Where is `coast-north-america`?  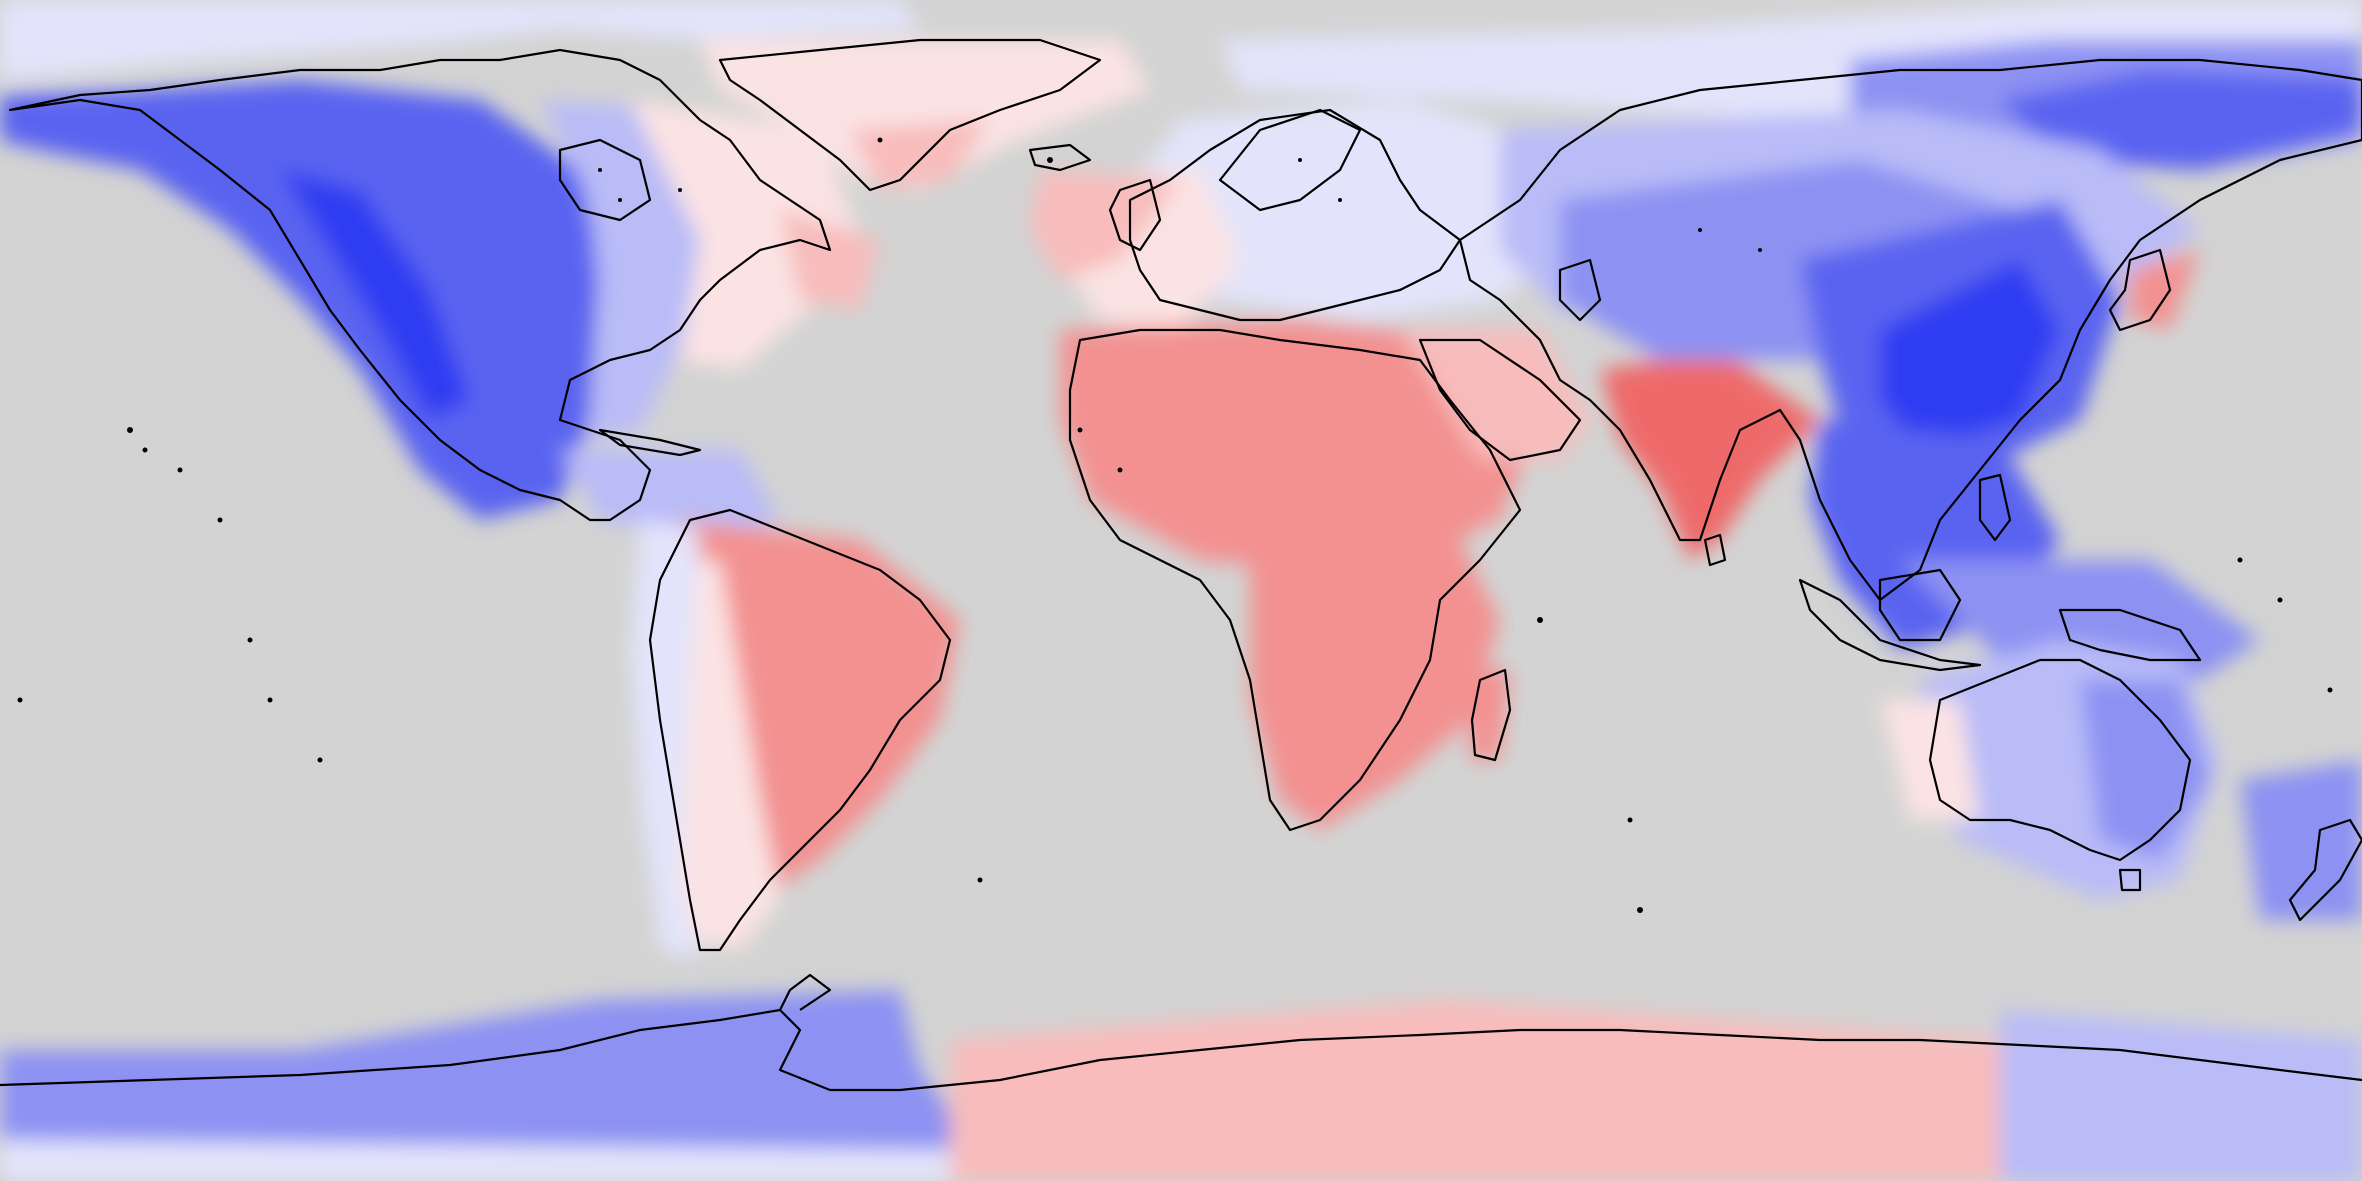
coast-north-america is located at coordinates (420, 285).